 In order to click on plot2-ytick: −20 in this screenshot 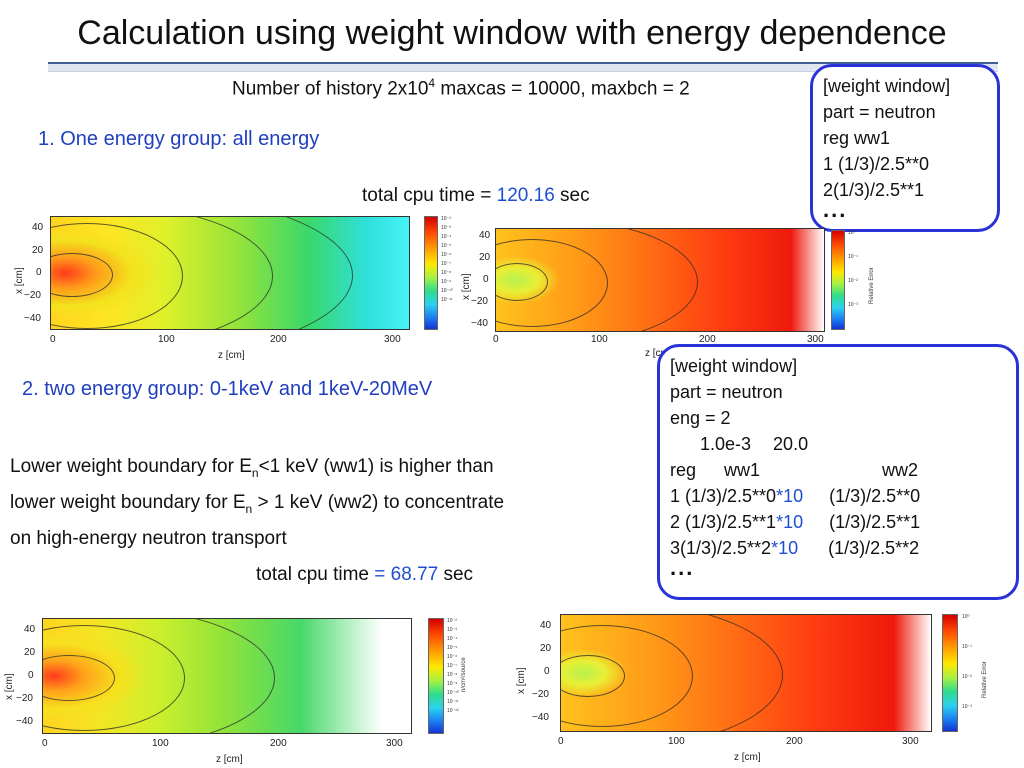, I will do `click(479, 301)`.